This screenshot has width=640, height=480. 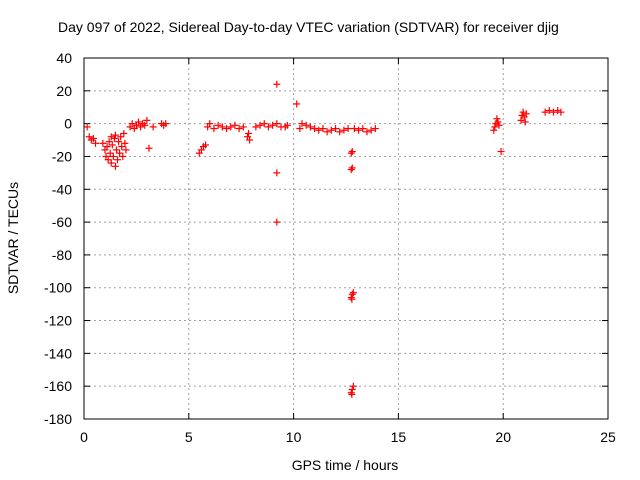 What do you see at coordinates (62, 189) in the screenshot?
I see `y-tick-label: -40` at bounding box center [62, 189].